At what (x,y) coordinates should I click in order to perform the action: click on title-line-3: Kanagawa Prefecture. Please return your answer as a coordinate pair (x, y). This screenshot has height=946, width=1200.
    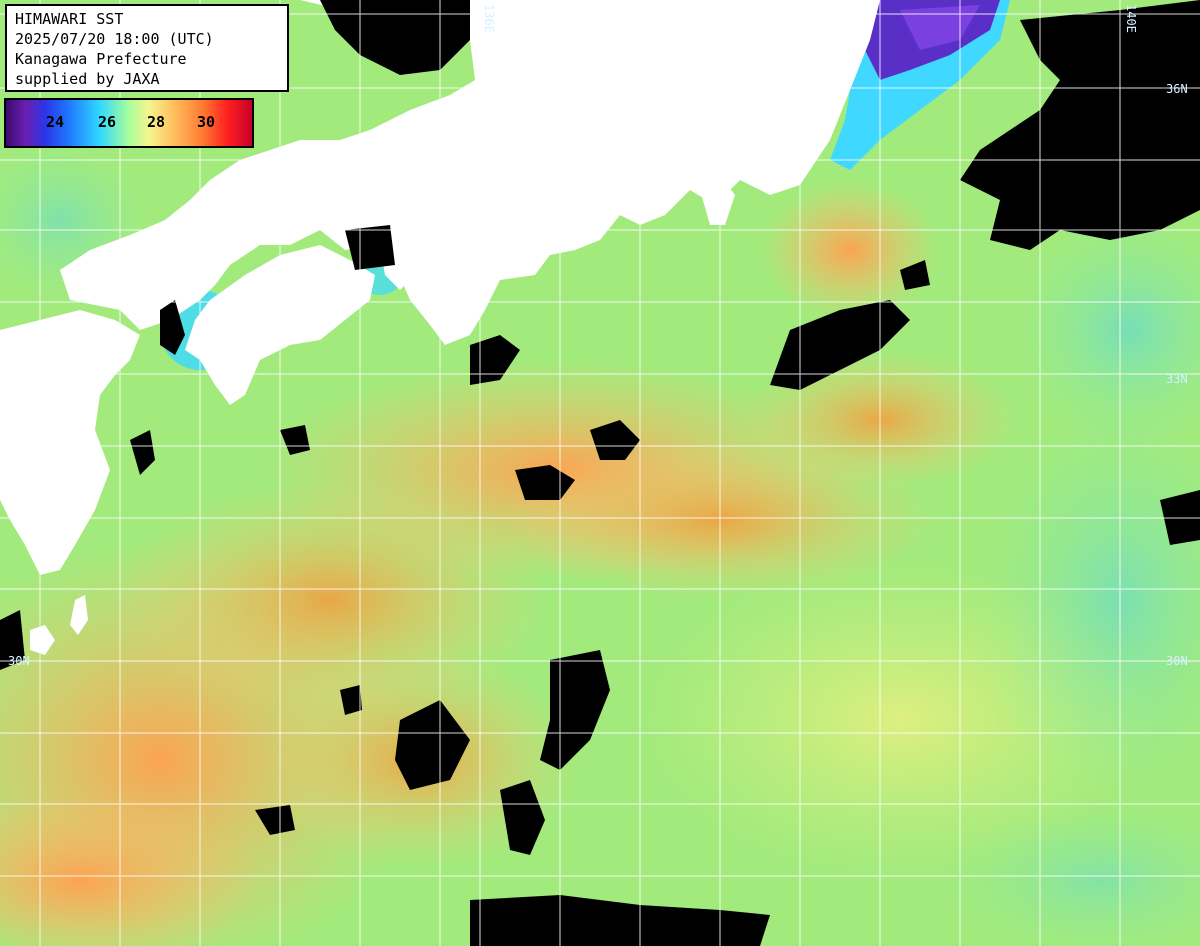
    Looking at the image, I should click on (101, 59).